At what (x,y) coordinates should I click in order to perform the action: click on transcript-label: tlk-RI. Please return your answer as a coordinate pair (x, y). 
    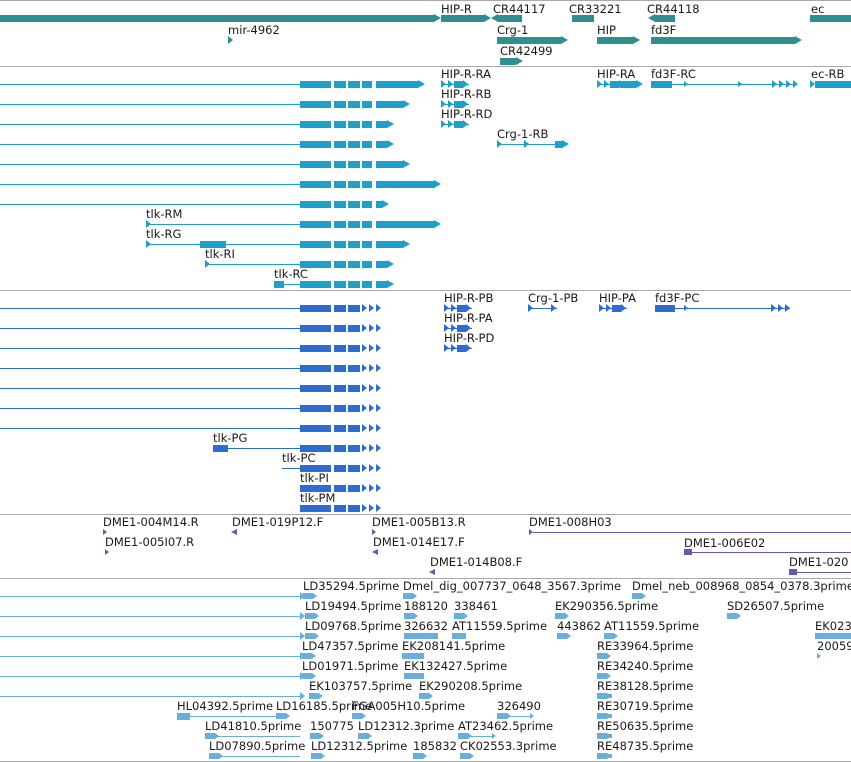
    Looking at the image, I should click on (220, 254).